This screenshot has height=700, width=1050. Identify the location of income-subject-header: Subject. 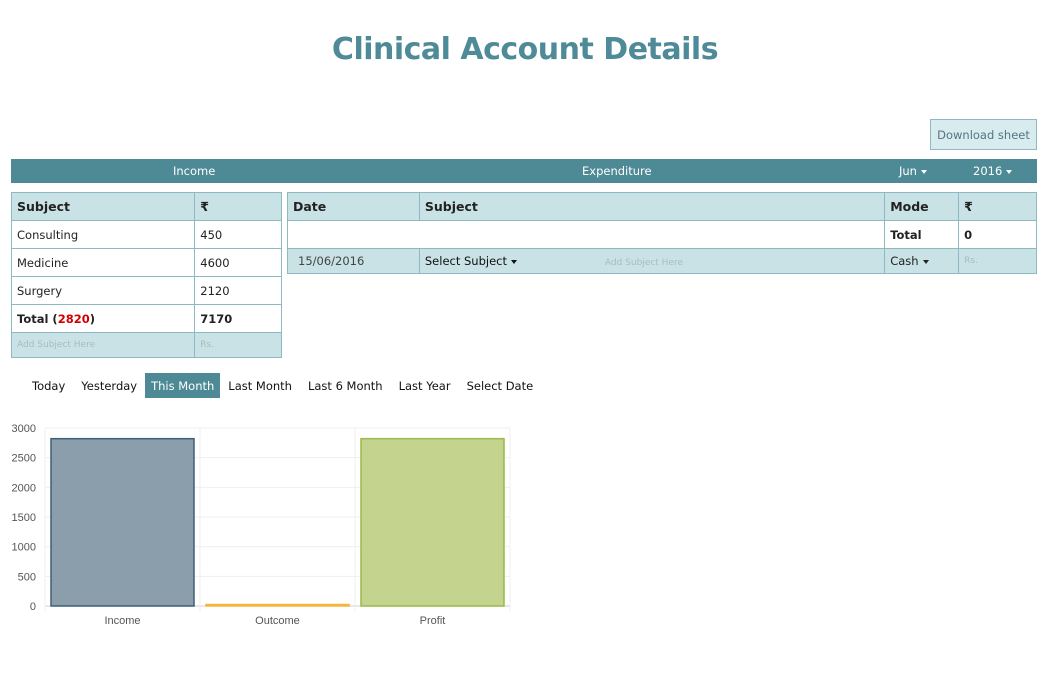
(103, 206).